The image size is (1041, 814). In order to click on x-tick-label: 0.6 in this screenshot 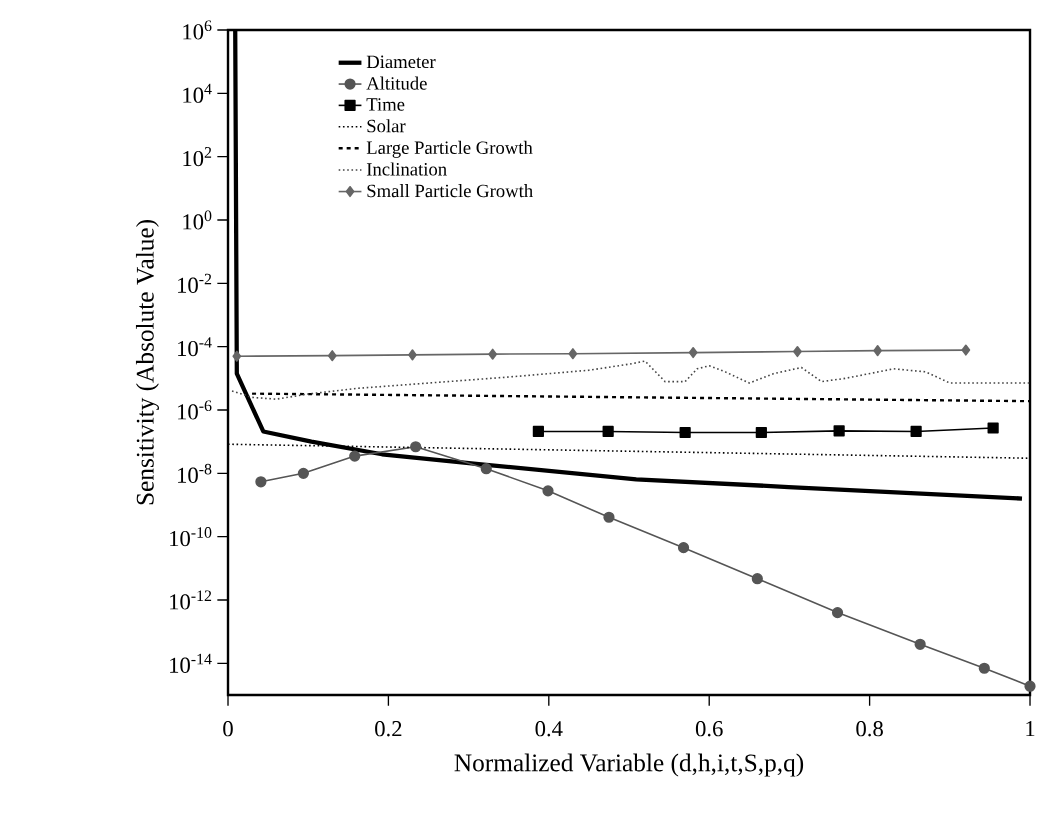, I will do `click(709, 729)`.